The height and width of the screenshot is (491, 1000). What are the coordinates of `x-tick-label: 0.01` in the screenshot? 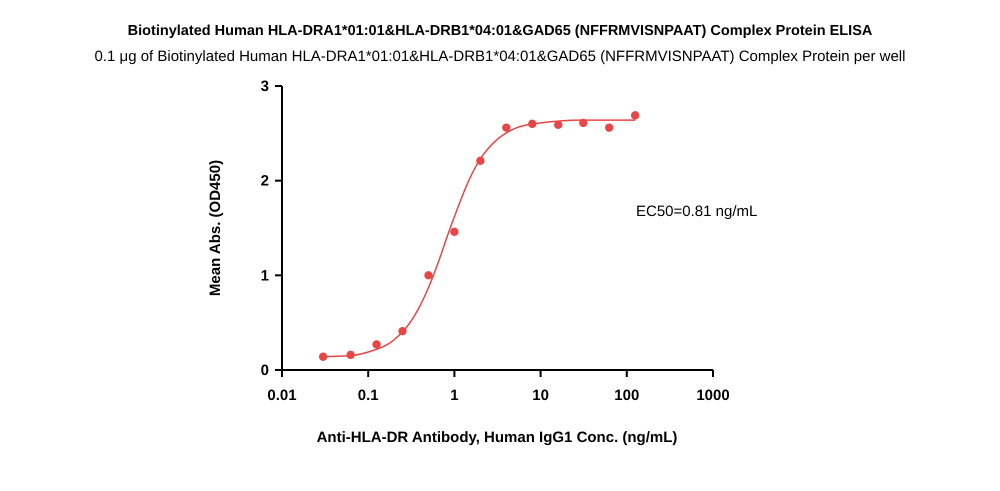 It's located at (282, 395).